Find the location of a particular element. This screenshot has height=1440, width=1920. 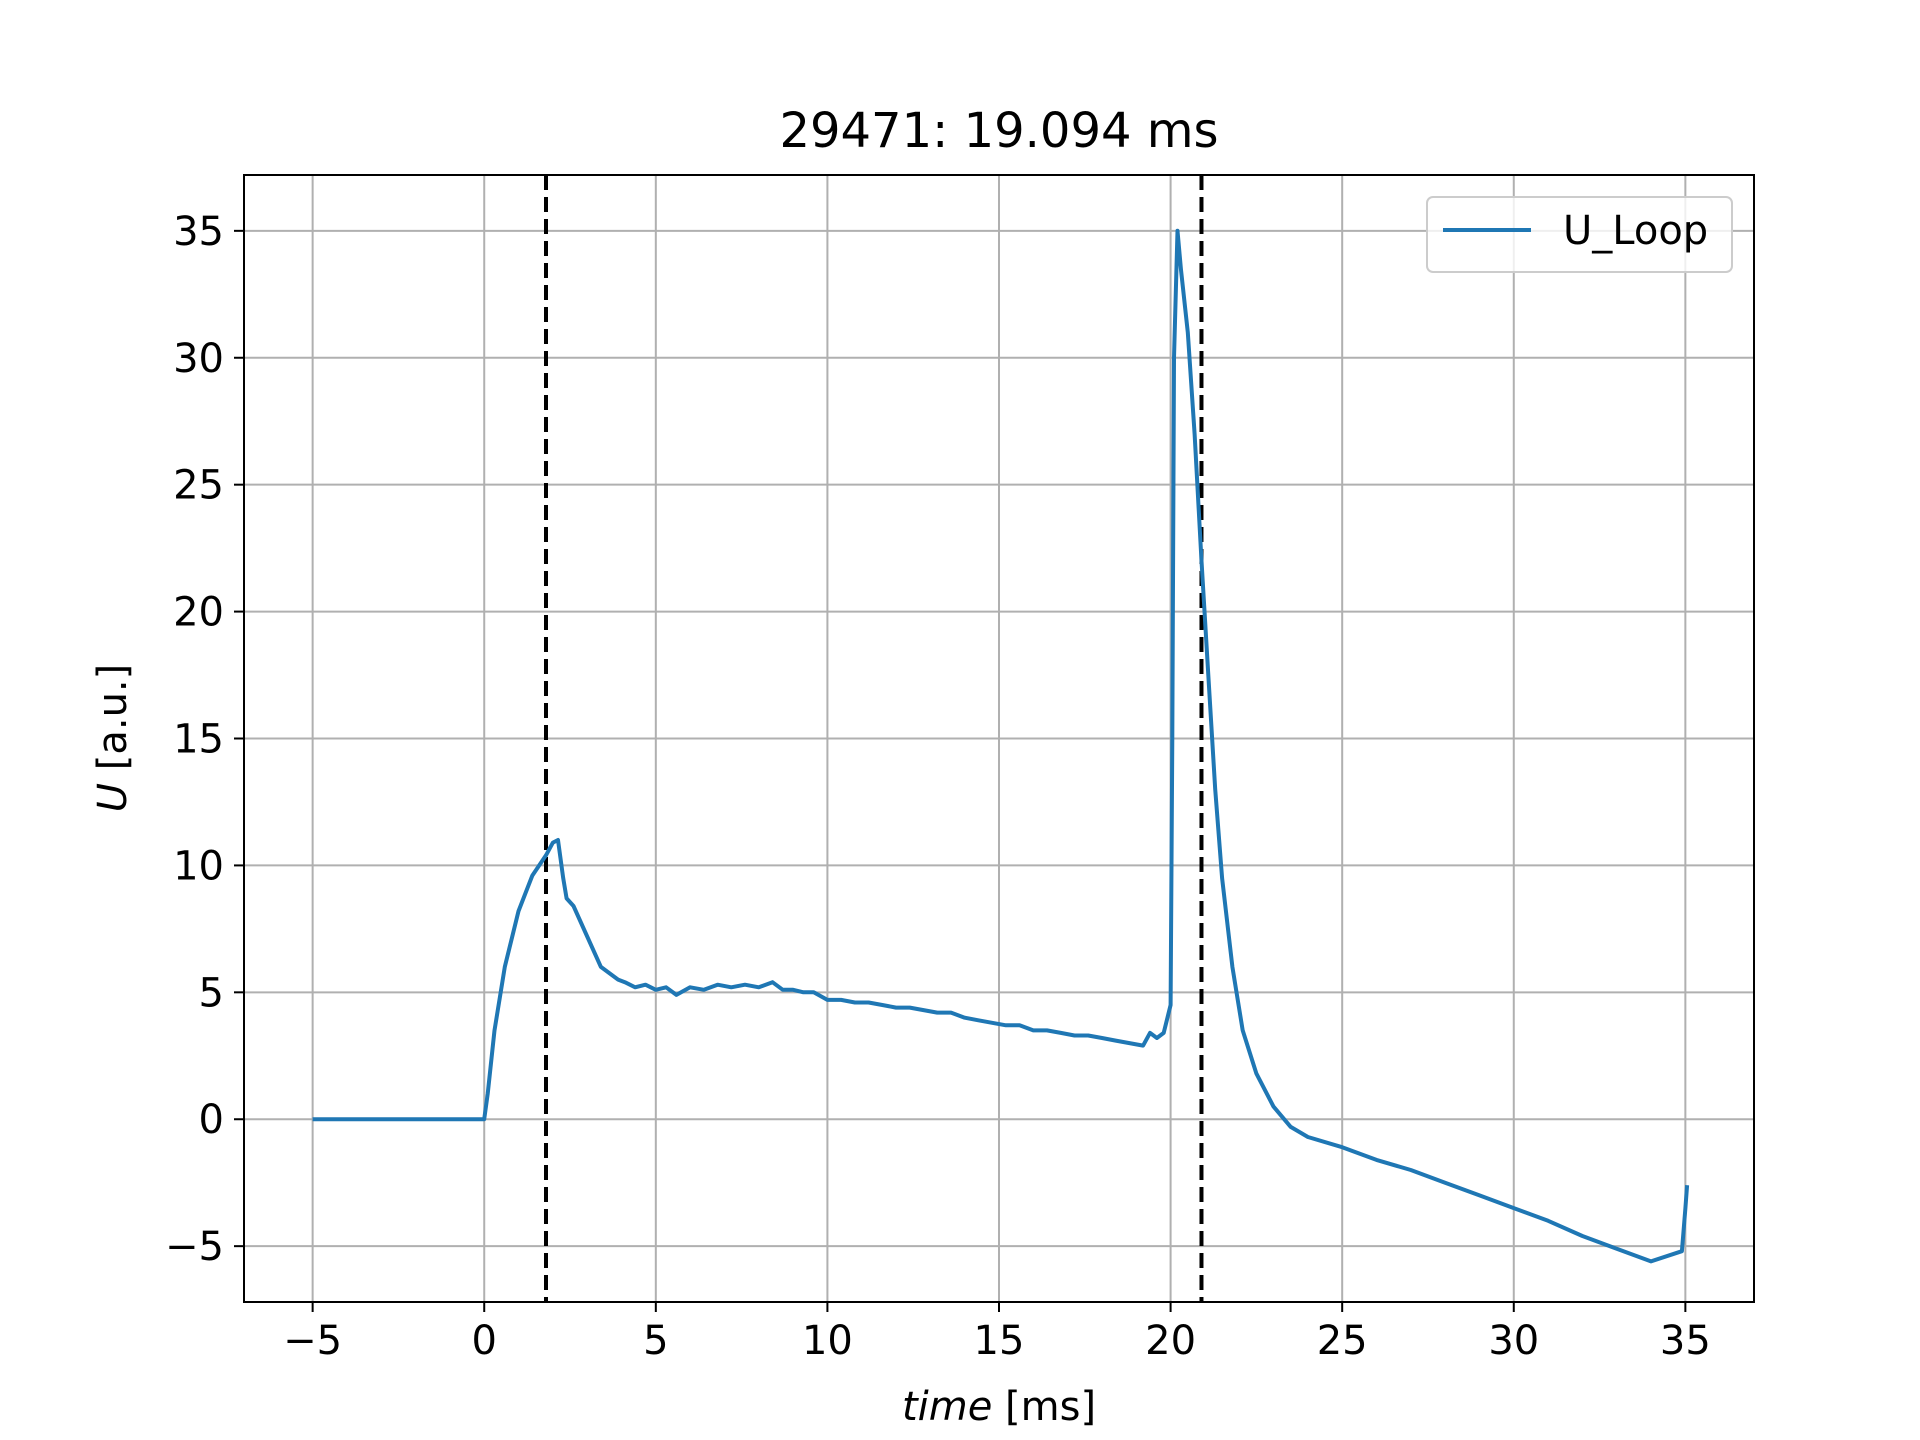

y-tick-label: −5 is located at coordinates (194, 1247).